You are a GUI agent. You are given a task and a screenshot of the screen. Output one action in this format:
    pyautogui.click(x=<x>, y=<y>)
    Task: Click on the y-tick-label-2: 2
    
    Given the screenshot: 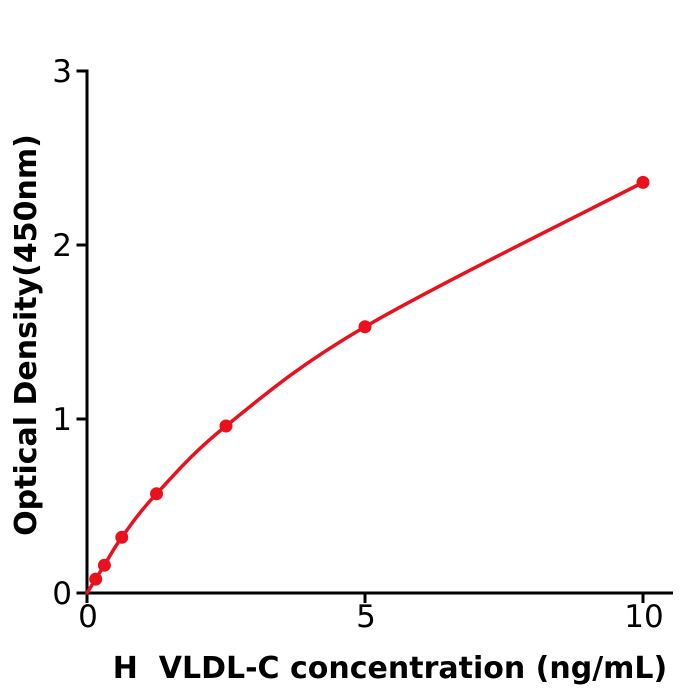 What is the action you would take?
    pyautogui.click(x=62, y=246)
    